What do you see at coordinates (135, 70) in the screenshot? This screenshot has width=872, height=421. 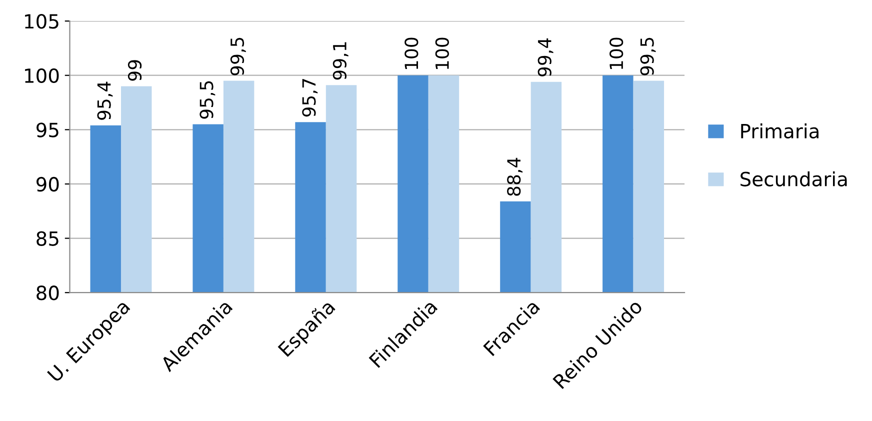 I see `data-label: 99` at bounding box center [135, 70].